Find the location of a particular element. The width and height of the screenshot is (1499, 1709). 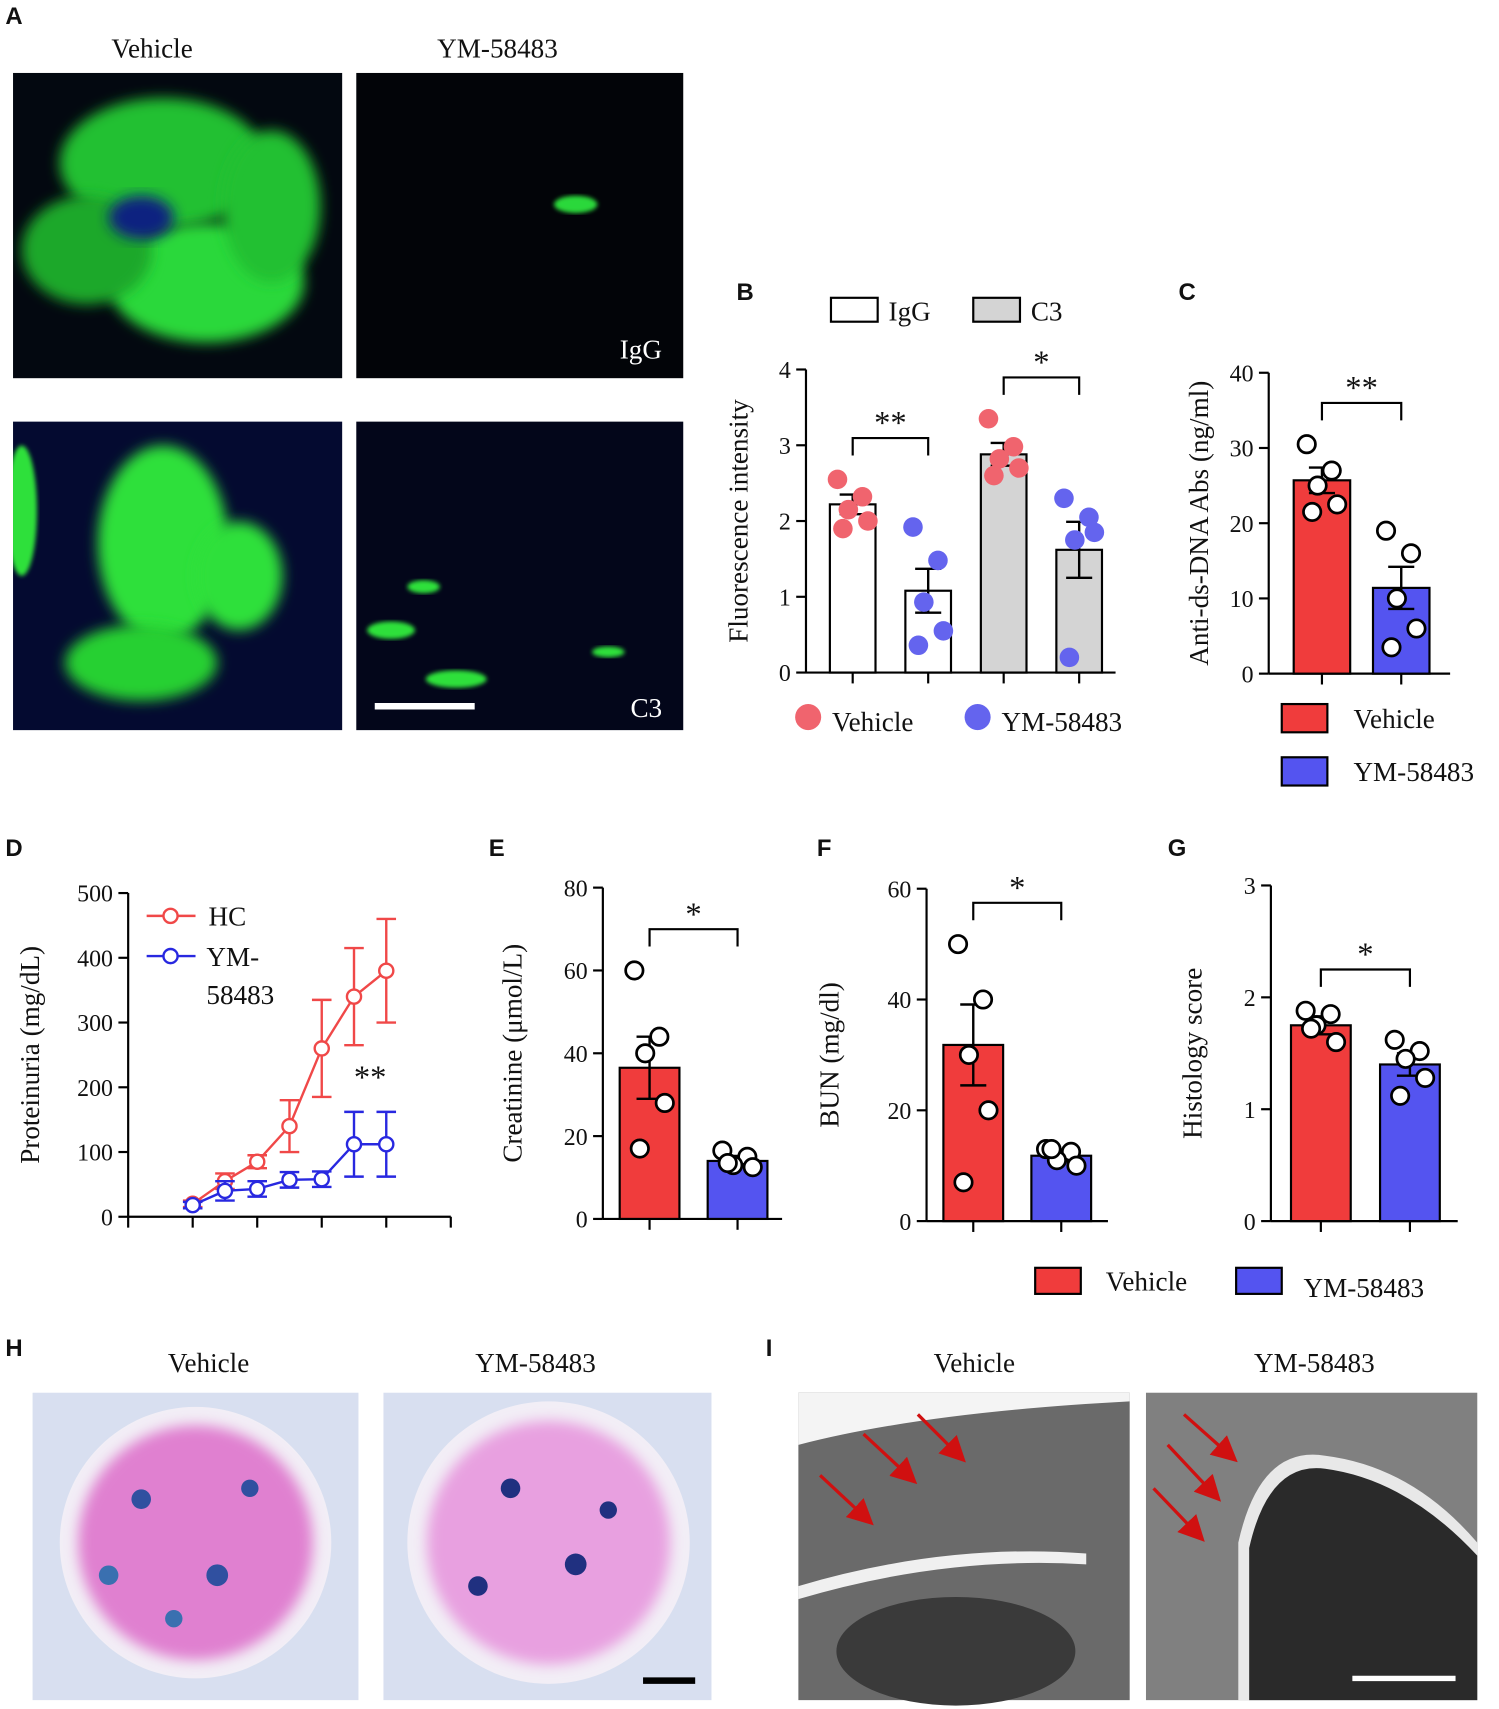

panel-letter: C is located at coordinates (1187, 292).